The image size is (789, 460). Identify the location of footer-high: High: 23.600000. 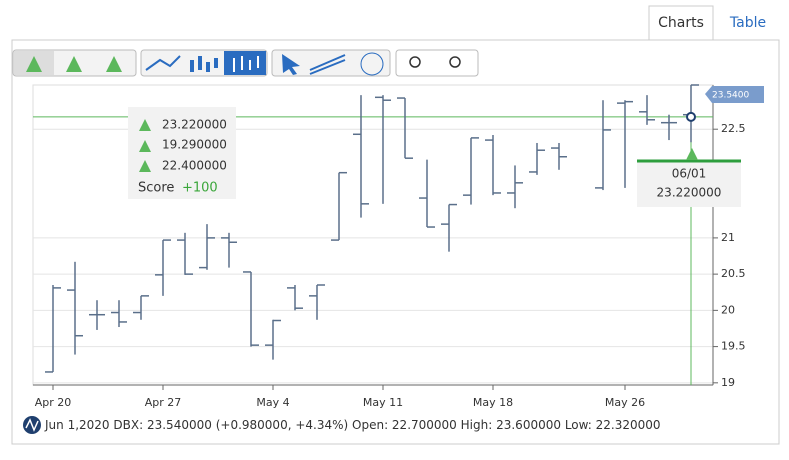
(511, 425).